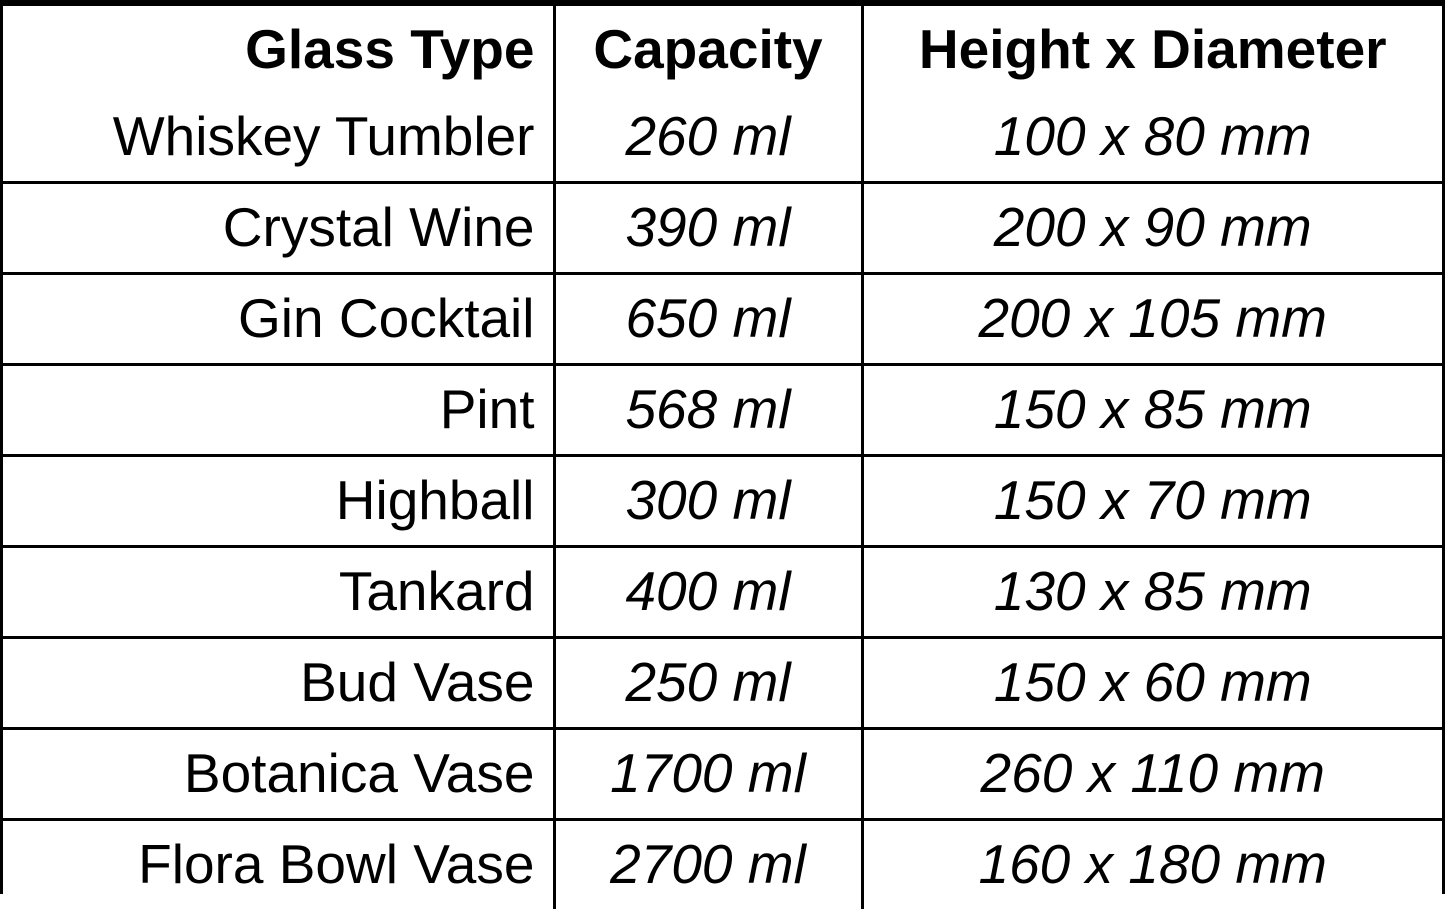  I want to click on cell-capacity: 260 ml, so click(708, 138).